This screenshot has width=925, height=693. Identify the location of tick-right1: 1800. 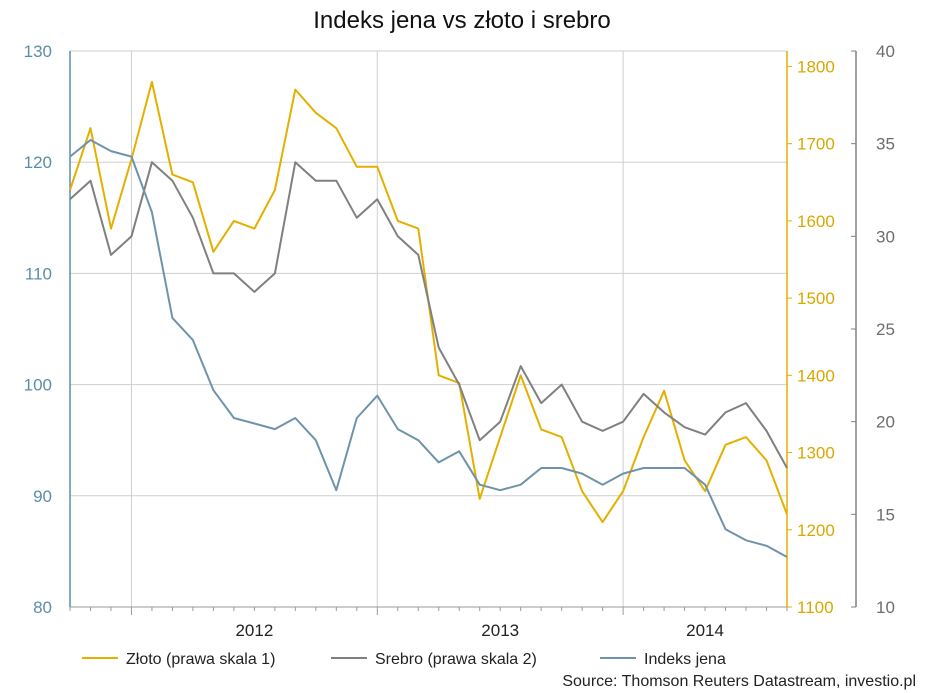
(816, 66).